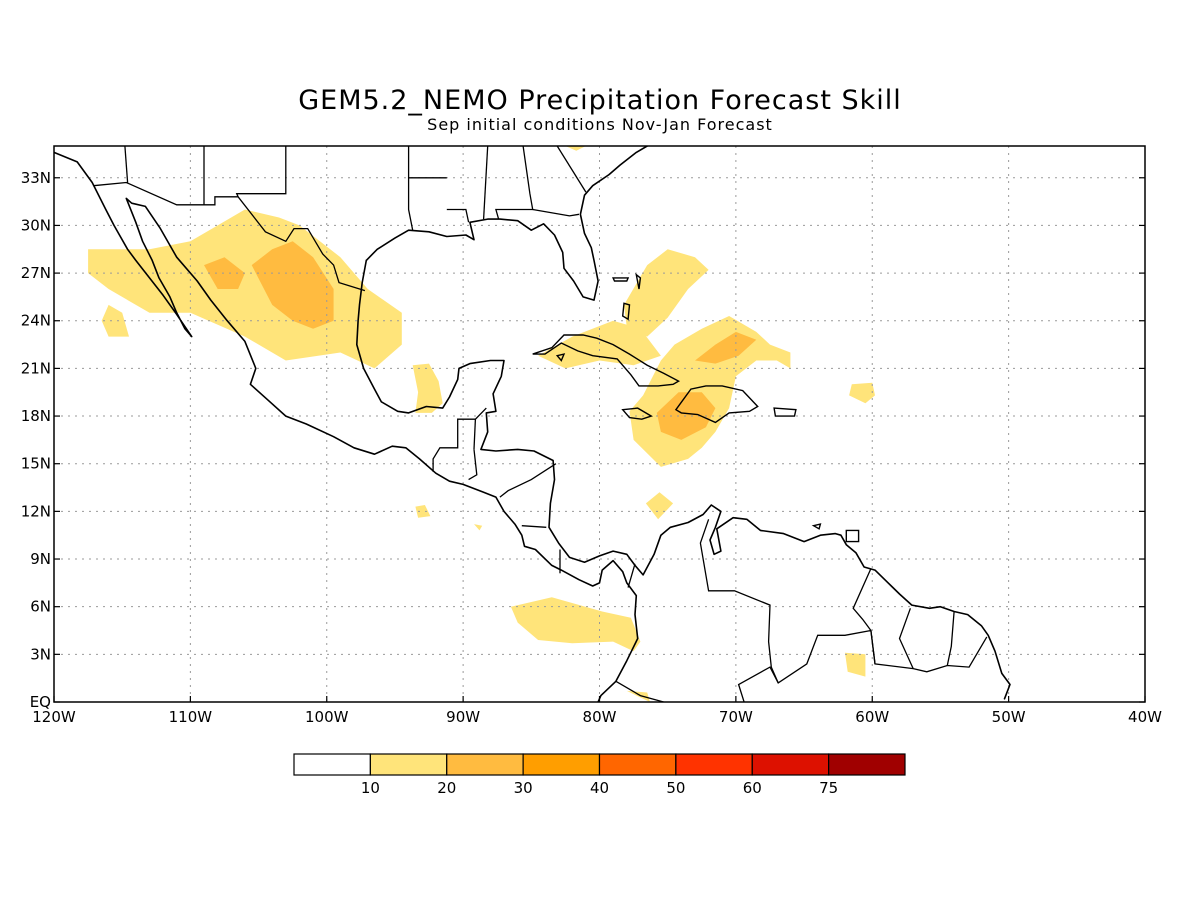  What do you see at coordinates (475, 434) in the screenshot?
I see `border-belize-guatemala` at bounding box center [475, 434].